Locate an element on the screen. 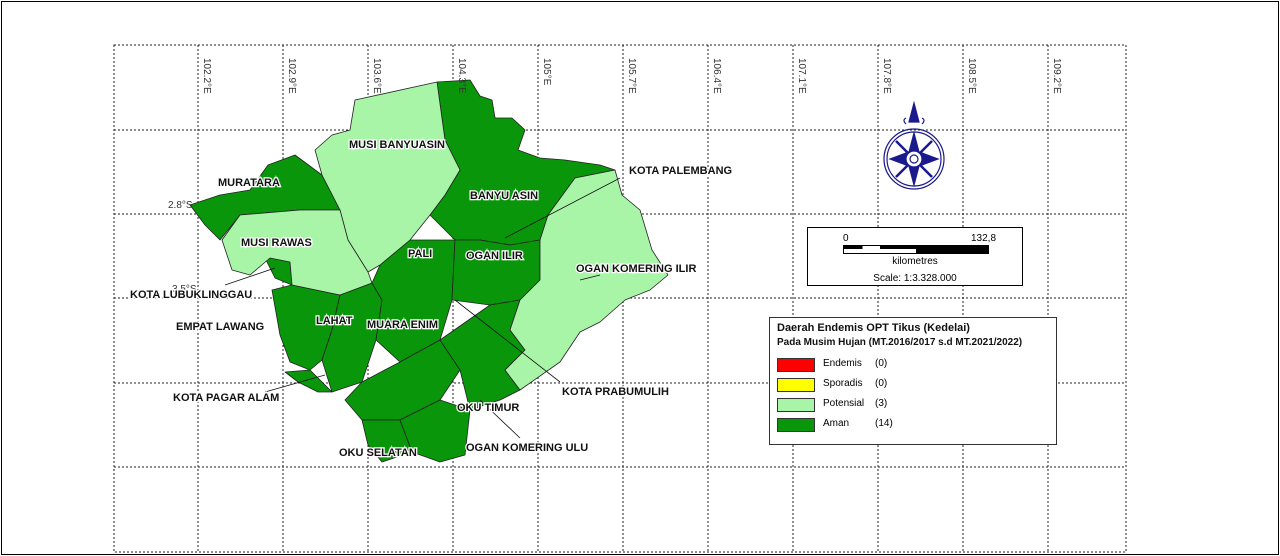 Image resolution: width=1280 pixels, height=556 pixels. scale-end: 132,8 is located at coordinates (984, 238).